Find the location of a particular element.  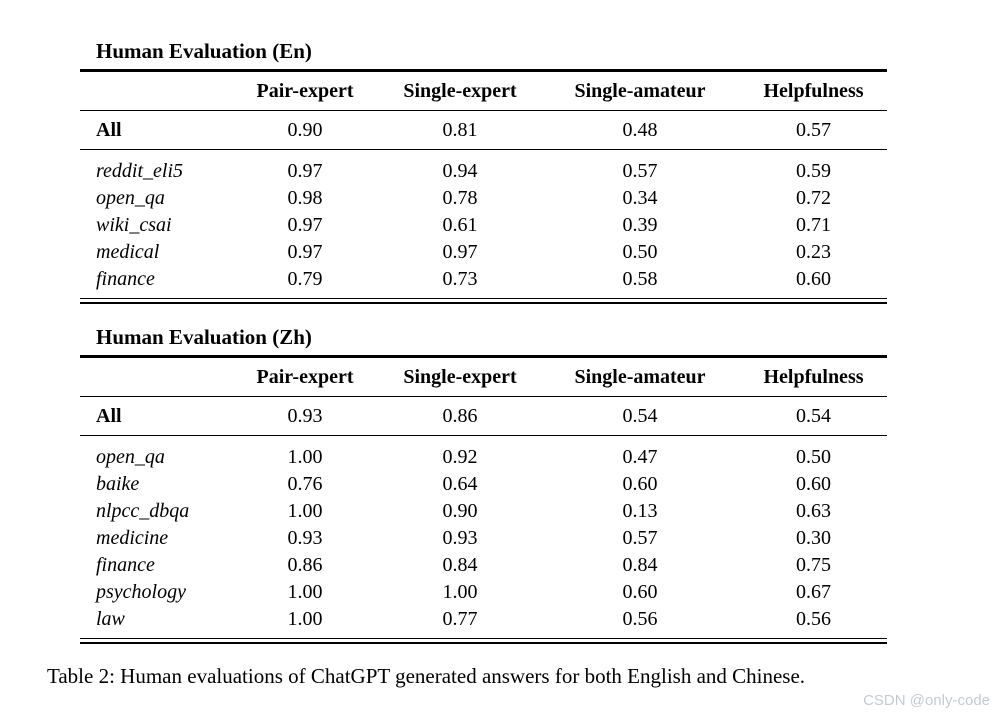

table-row: baike 0.76 0.64 0.60 0.60 is located at coordinates (483, 484).